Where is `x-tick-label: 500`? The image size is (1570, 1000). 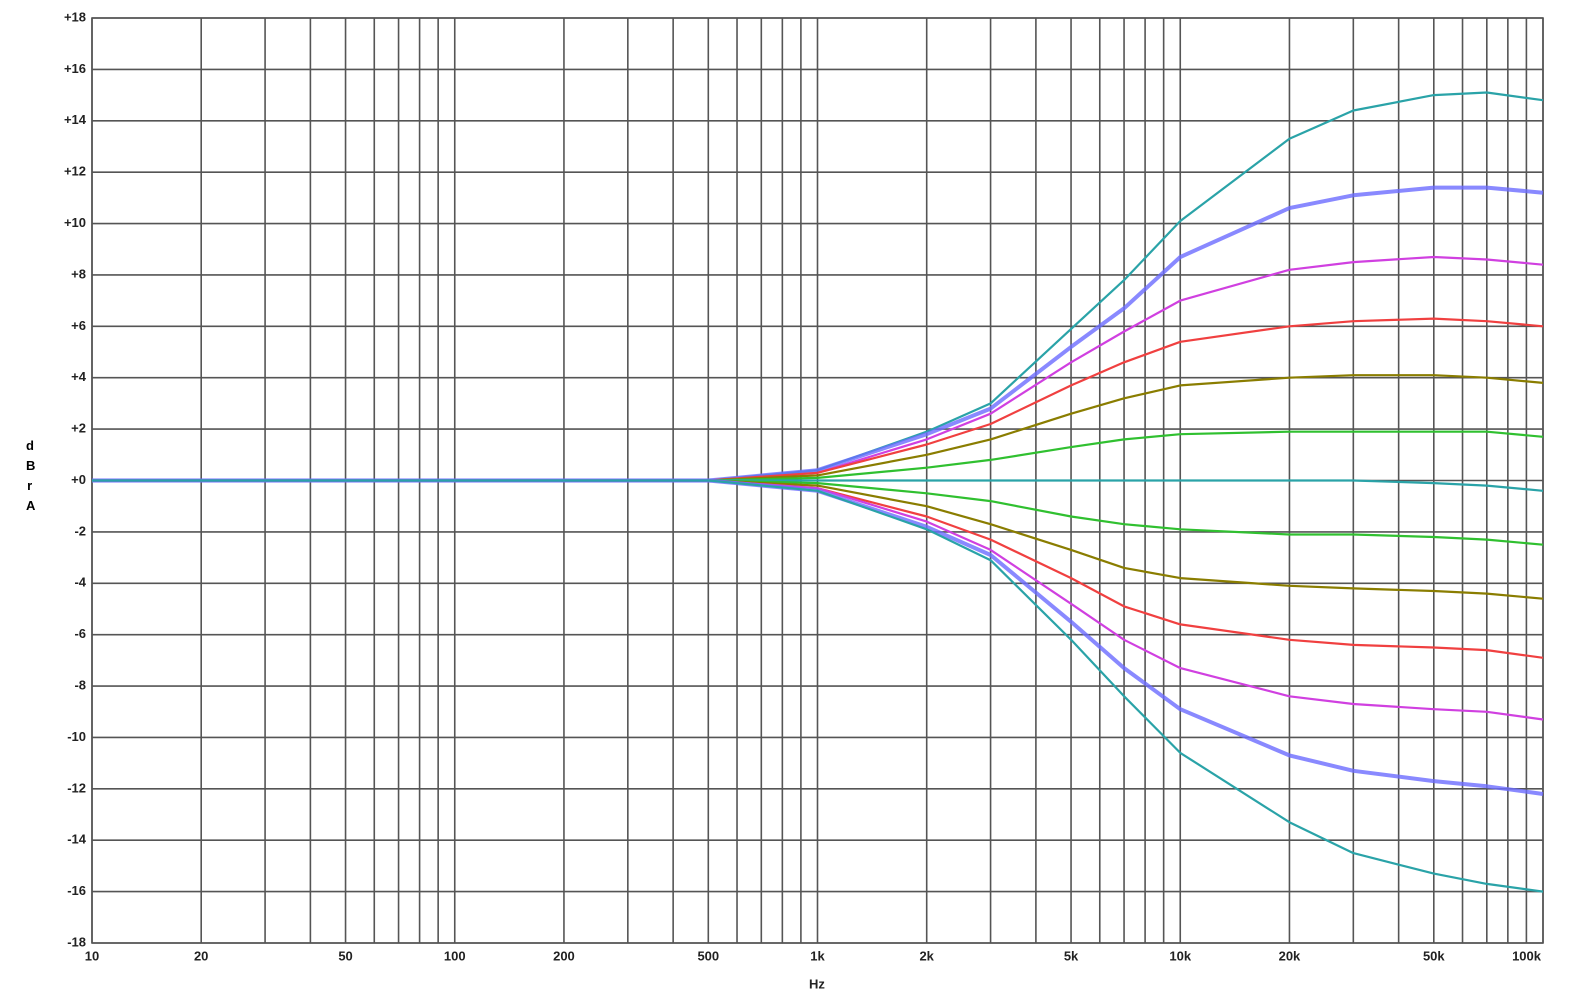 x-tick-label: 500 is located at coordinates (708, 955).